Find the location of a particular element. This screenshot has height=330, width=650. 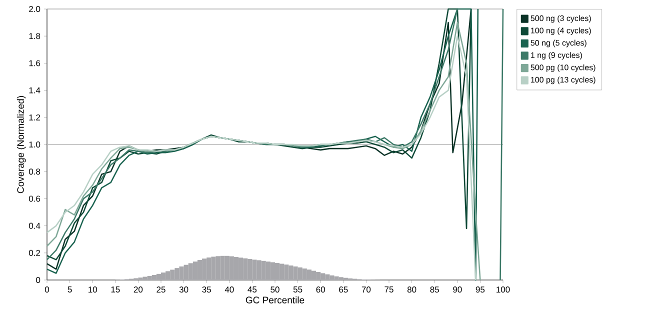

x-tick-label: 65 is located at coordinates (343, 289).